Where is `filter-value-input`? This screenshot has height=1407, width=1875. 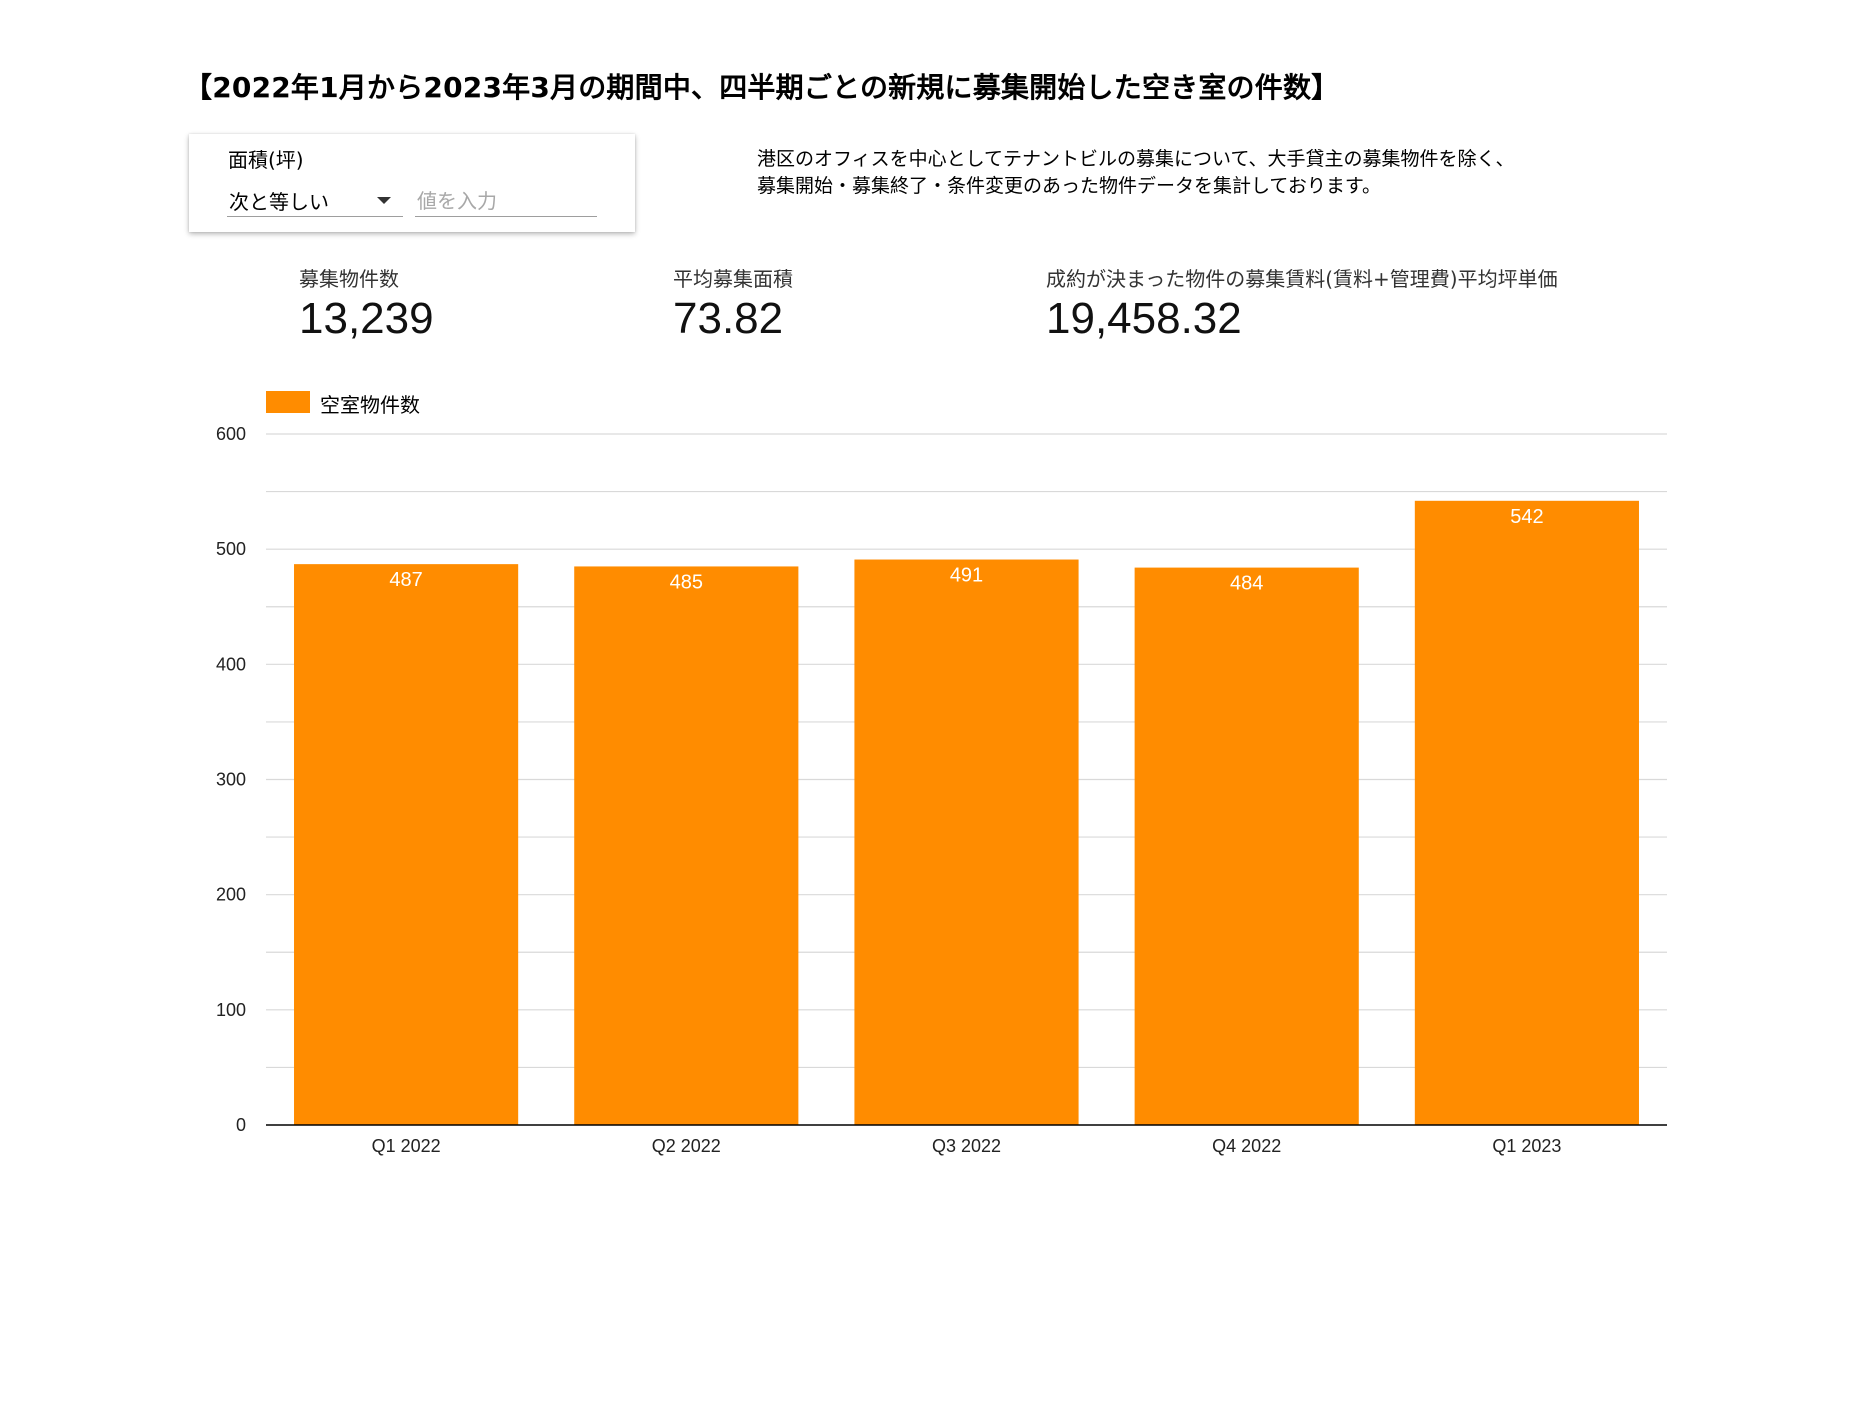 filter-value-input is located at coordinates (506, 201).